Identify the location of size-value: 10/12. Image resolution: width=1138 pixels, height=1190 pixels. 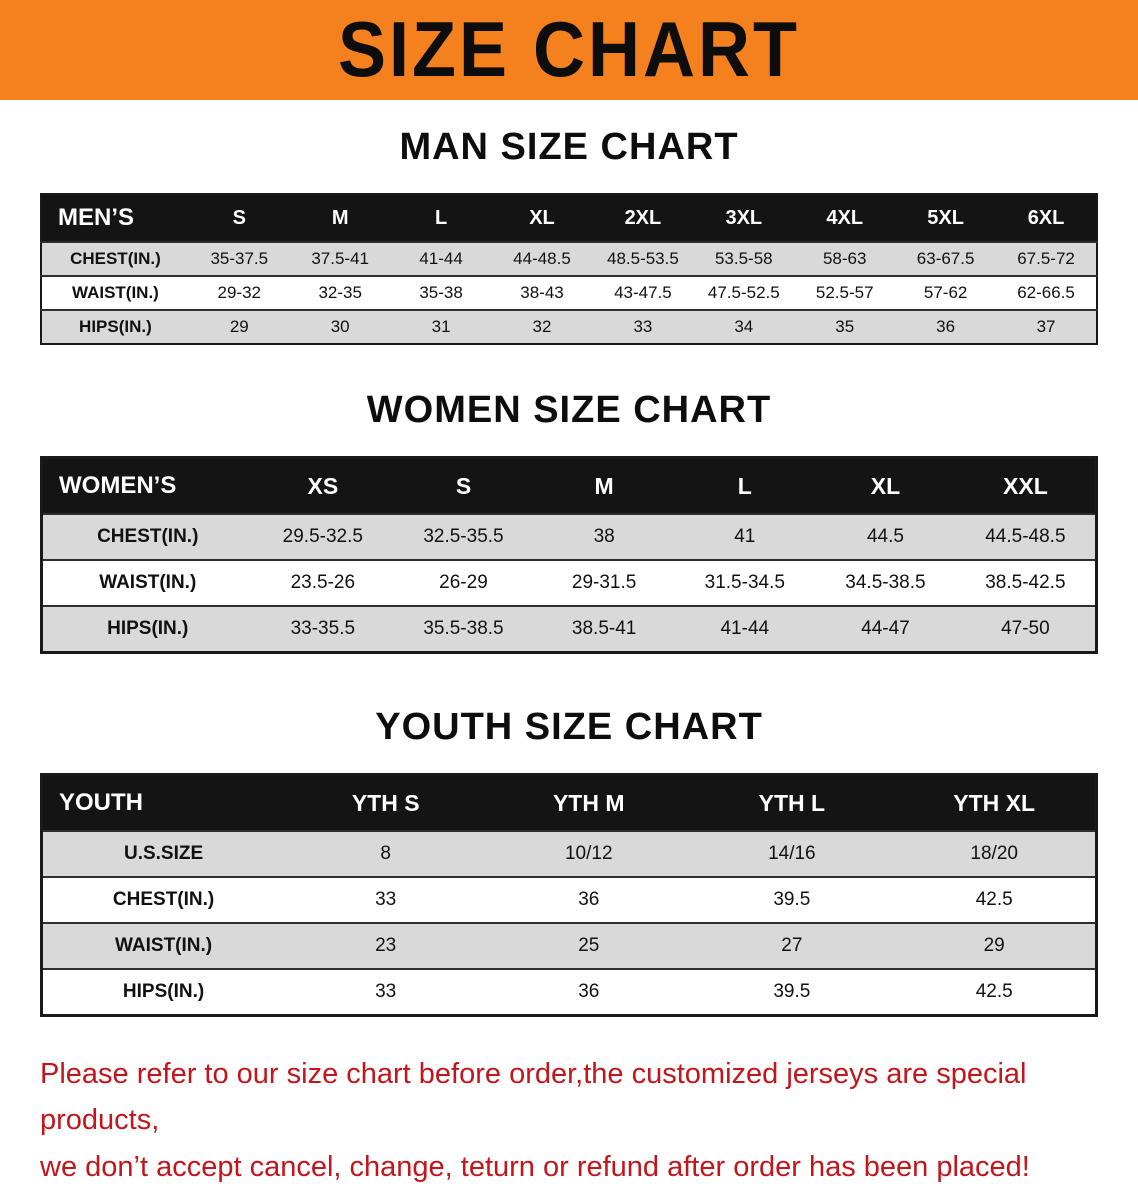
(588, 853).